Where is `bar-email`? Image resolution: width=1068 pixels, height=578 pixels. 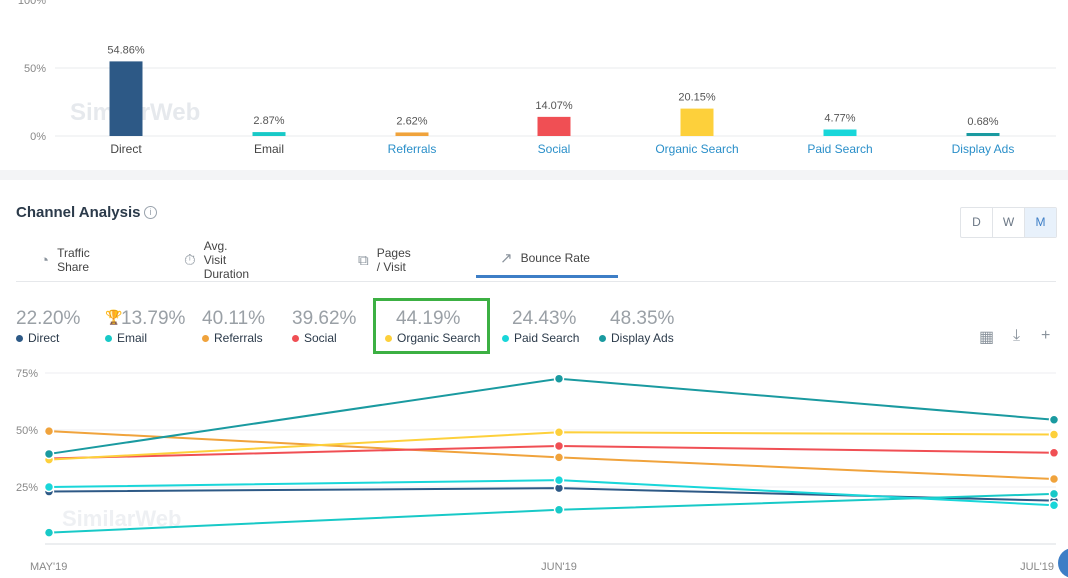
bar-email is located at coordinates (269, 134).